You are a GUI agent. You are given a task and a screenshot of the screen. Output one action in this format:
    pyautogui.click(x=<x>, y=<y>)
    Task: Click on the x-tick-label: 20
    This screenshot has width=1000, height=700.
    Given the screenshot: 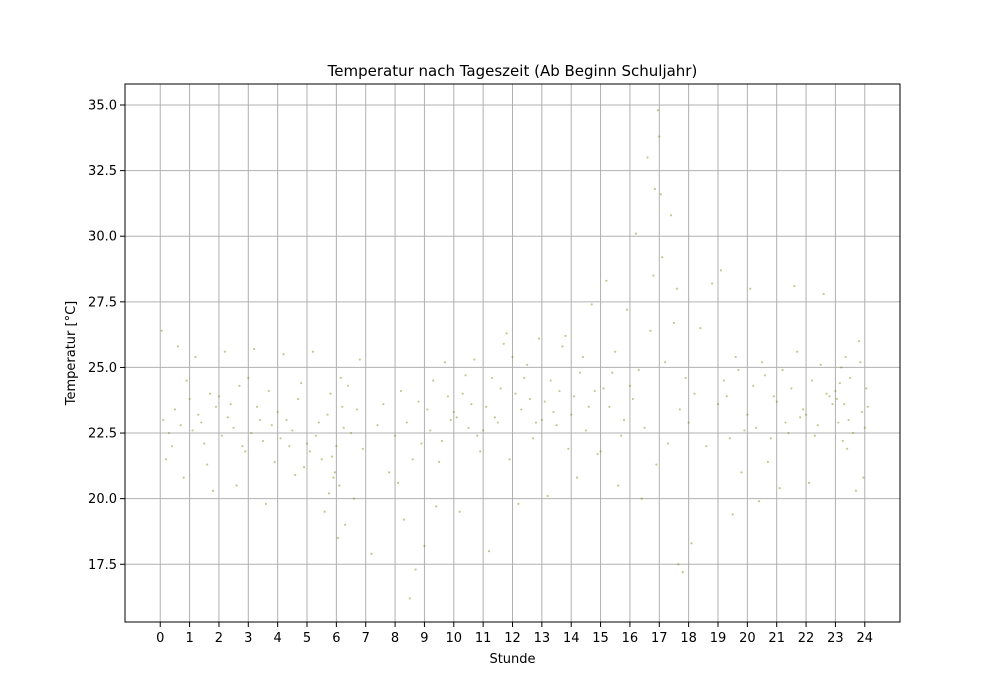 What is the action you would take?
    pyautogui.click(x=747, y=638)
    